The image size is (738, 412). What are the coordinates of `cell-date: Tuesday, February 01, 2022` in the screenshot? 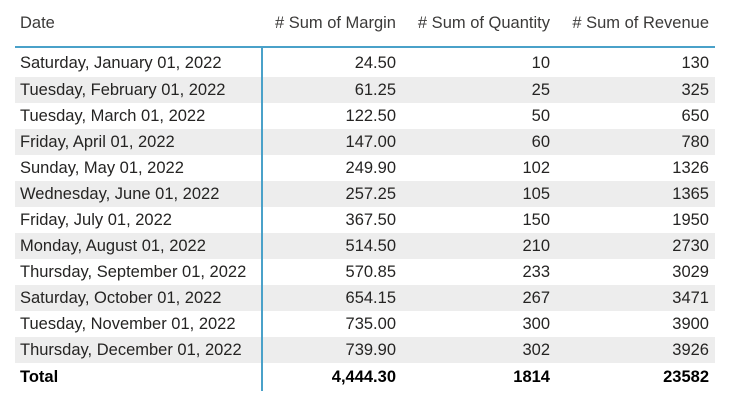 It's located at (139, 90).